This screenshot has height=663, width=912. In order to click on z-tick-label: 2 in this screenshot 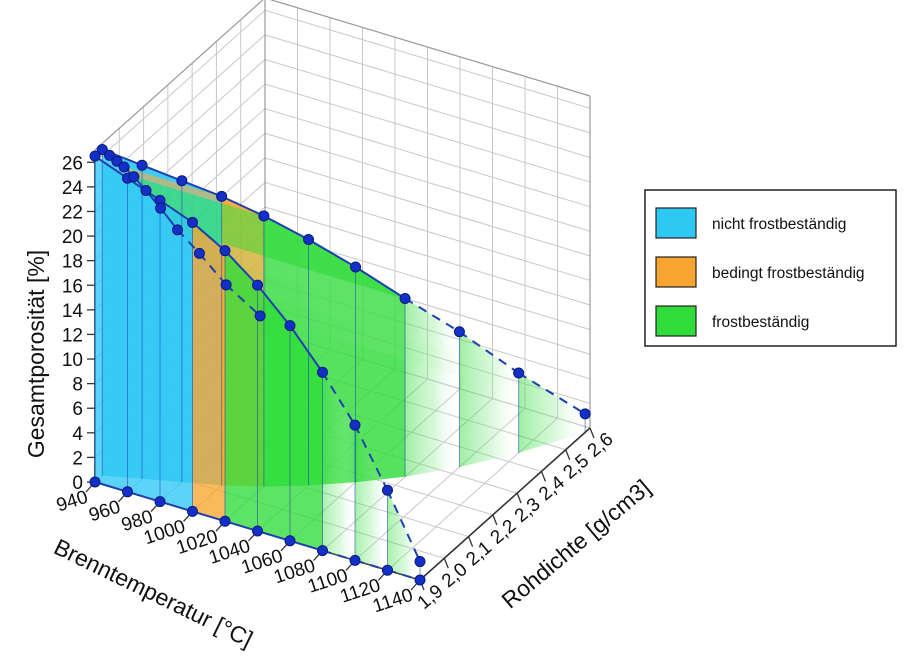, I will do `click(77, 458)`.